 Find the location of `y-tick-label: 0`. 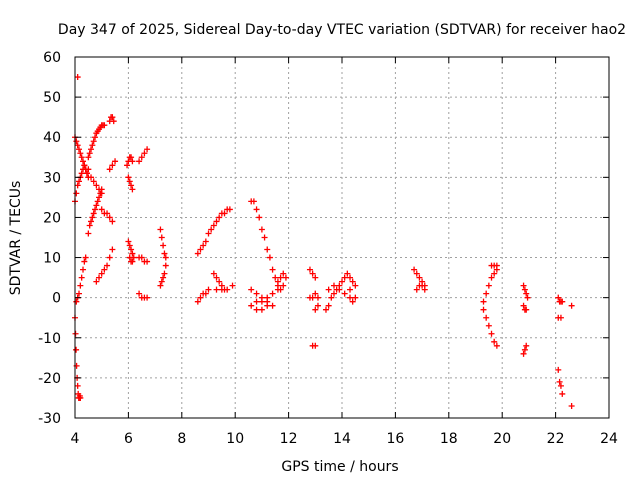

y-tick-label: 0 is located at coordinates (56, 299).